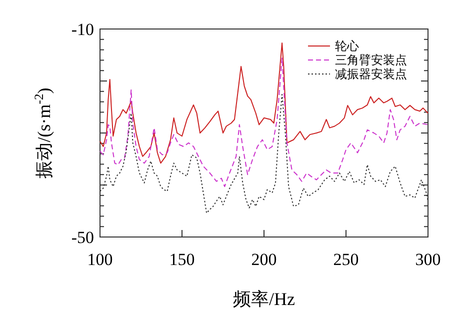 The width and height of the screenshot is (449, 320). Describe the element at coordinates (371, 74) in the screenshot. I see `legend-label: 减振器安装点` at that location.